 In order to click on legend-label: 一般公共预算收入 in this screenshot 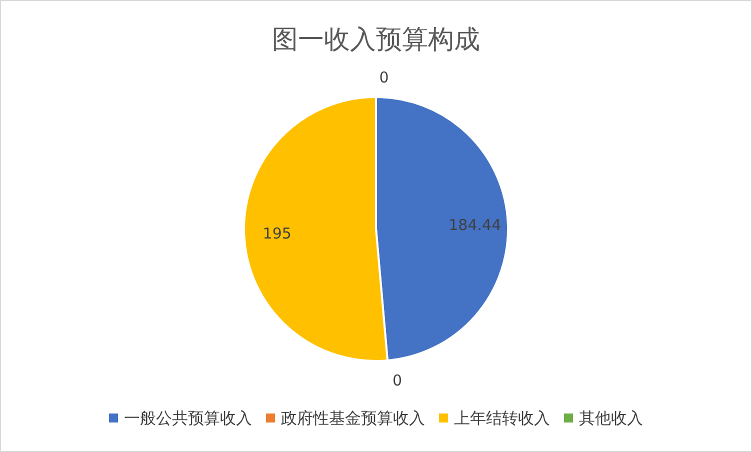, I will do `click(188, 418)`.